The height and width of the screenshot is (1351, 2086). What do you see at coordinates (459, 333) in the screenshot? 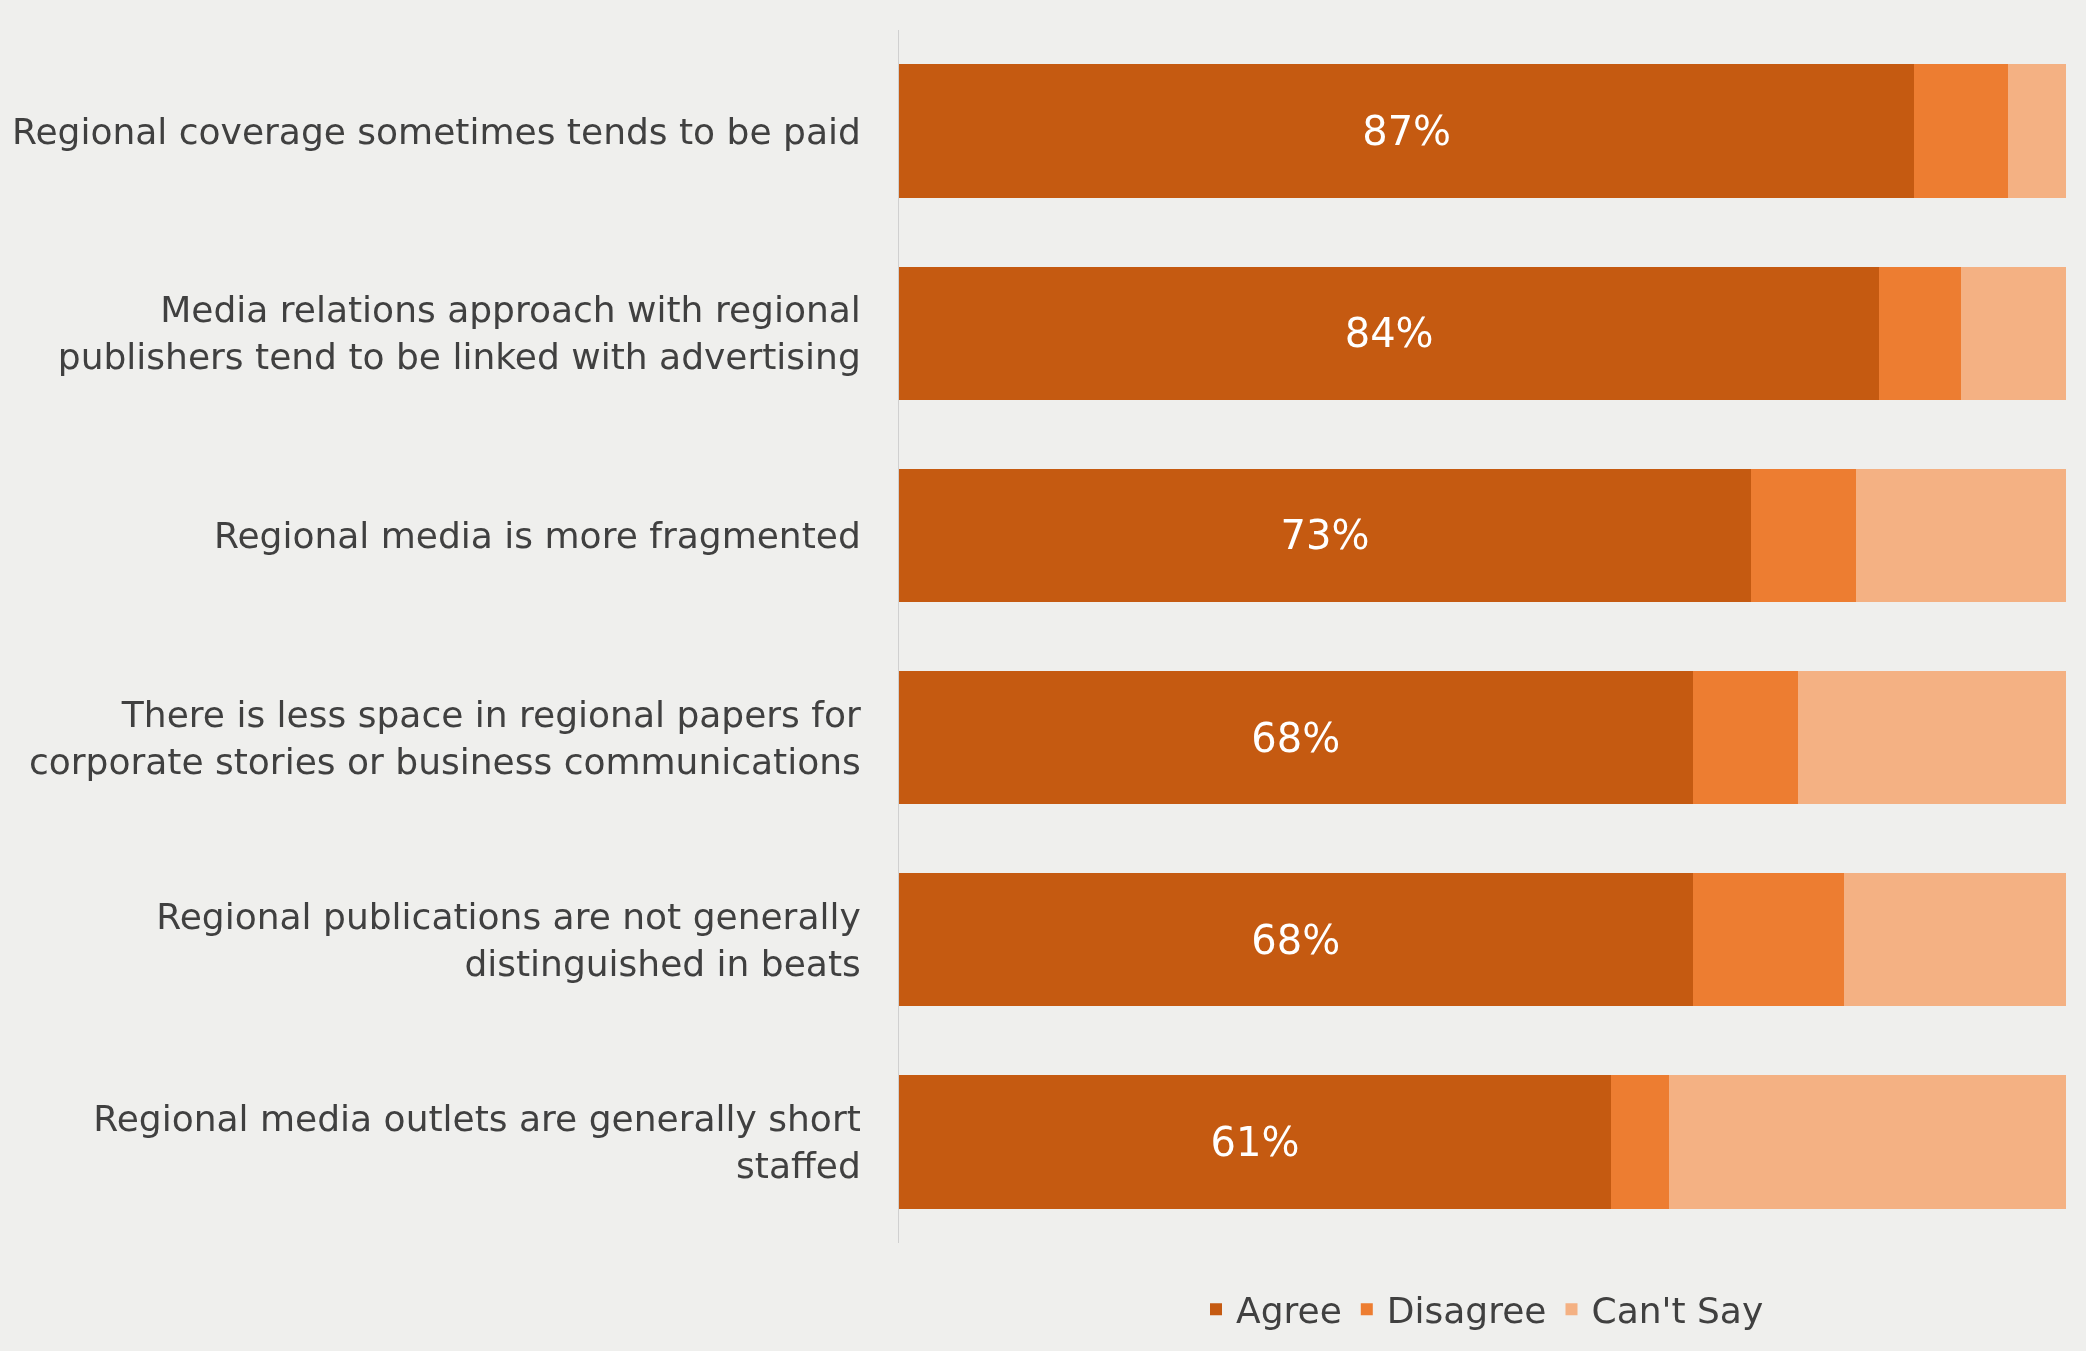
I see `y-tick-label: Media relations approach with regional publishers tend to be linked with advertising` at bounding box center [459, 333].